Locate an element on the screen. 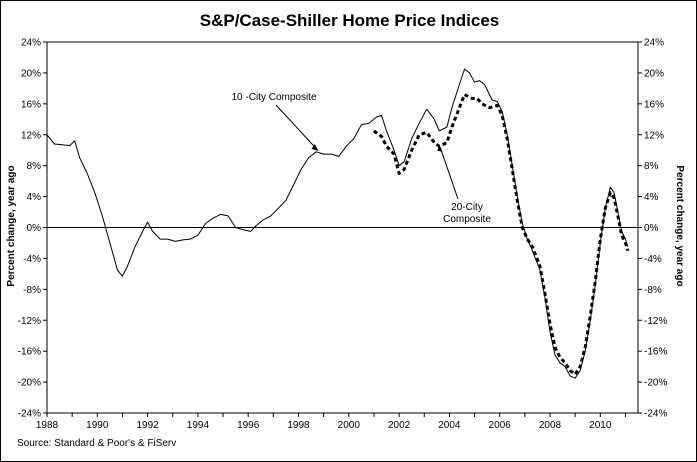 The height and width of the screenshot is (462, 697). annotation-arrowhead-20-city is located at coordinates (440, 148).